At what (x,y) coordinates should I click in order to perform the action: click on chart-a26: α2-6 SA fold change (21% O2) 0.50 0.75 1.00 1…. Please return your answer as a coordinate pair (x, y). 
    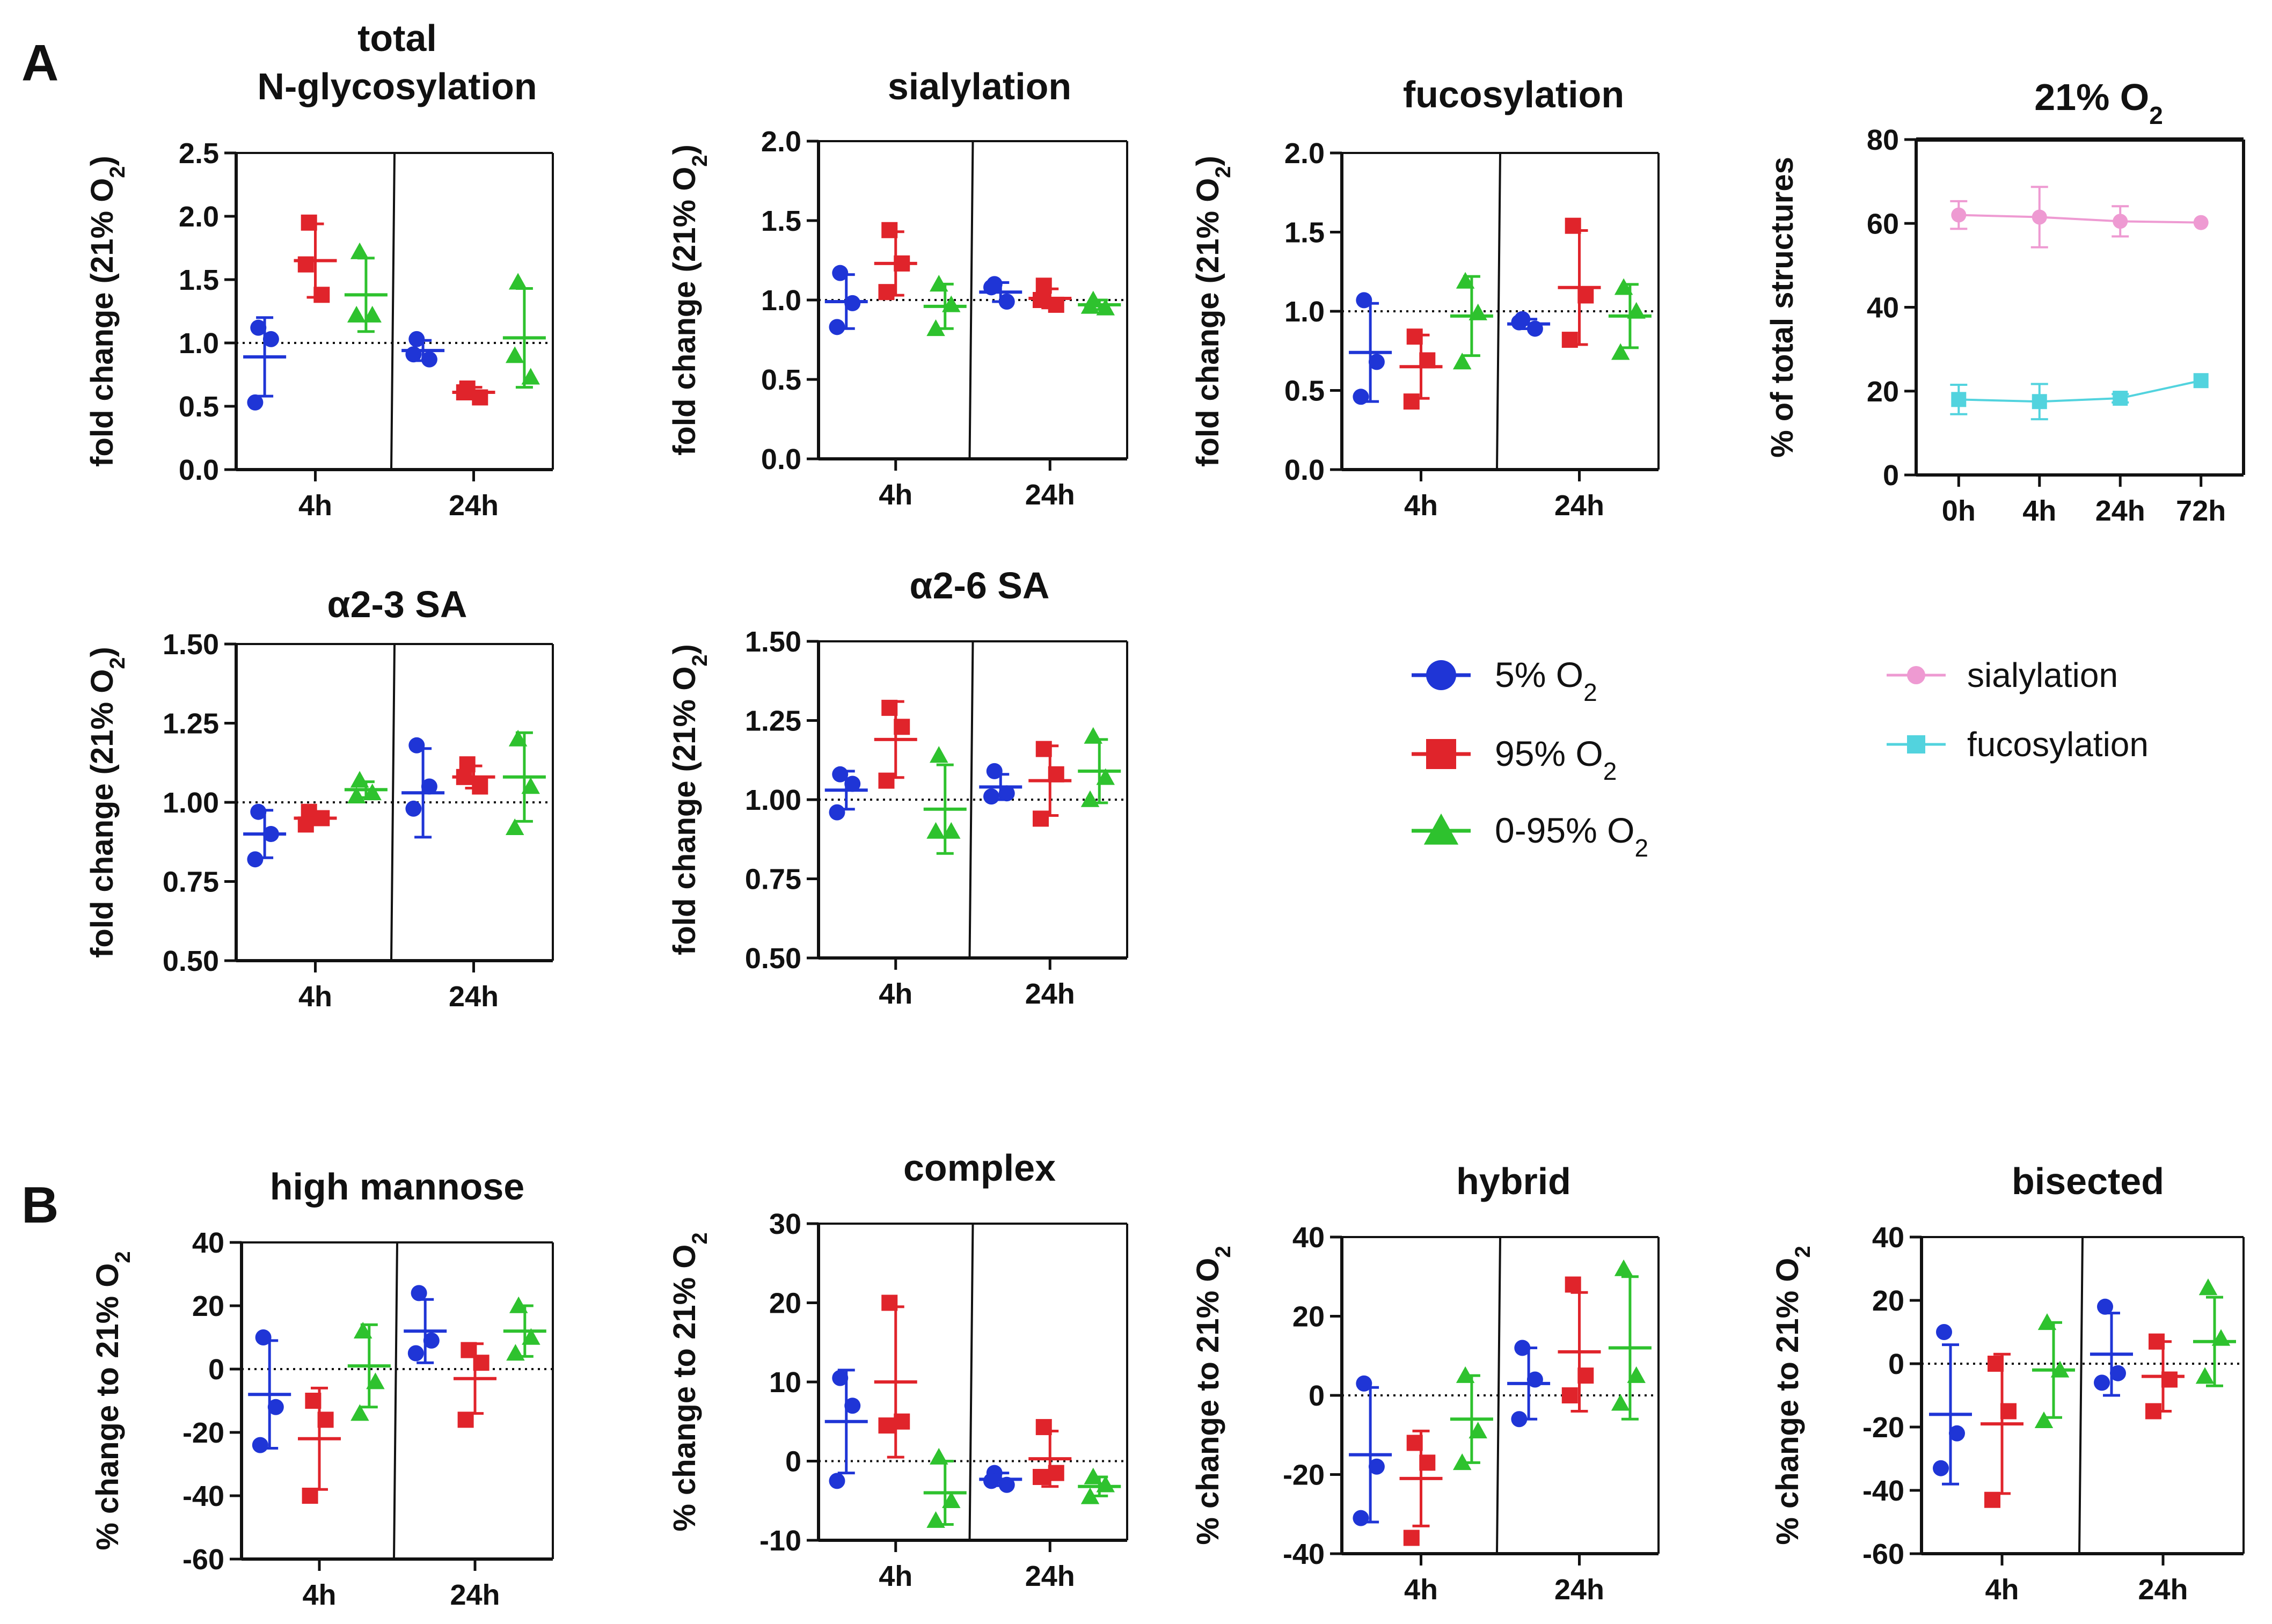
    Looking at the image, I should click on (897, 787).